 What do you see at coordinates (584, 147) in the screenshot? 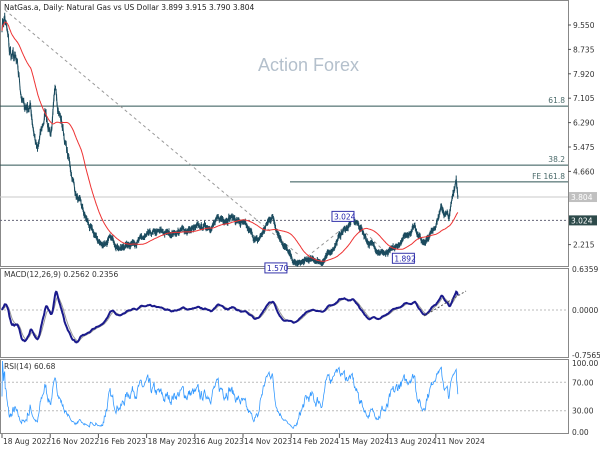
I see `y-tick-label: 5.475` at bounding box center [584, 147].